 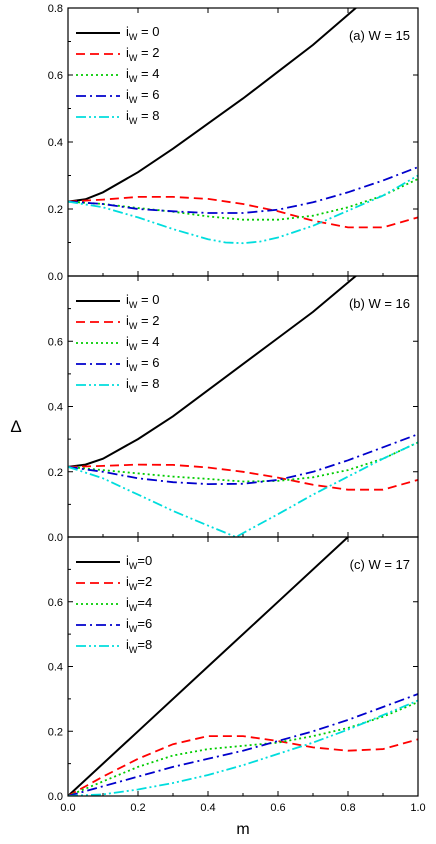 I want to click on y-tick-label-1-1: 0.2, so click(x=55, y=210).